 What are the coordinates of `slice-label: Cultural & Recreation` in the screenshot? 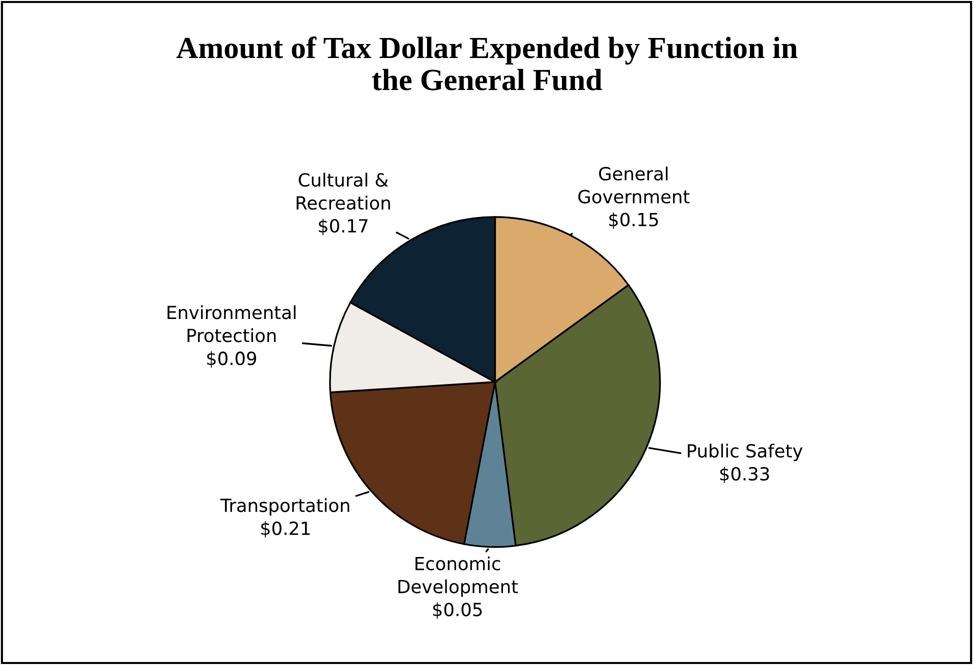 It's located at (343, 191).